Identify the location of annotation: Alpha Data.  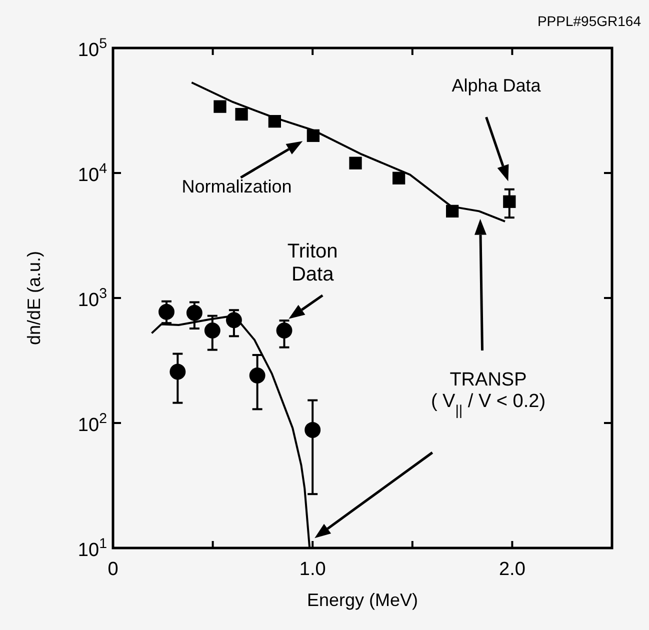
(497, 85).